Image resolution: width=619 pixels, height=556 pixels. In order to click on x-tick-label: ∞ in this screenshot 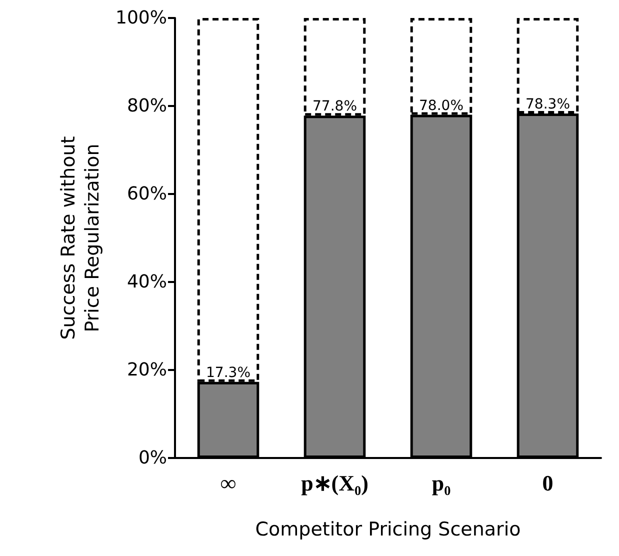, I will do `click(228, 483)`.